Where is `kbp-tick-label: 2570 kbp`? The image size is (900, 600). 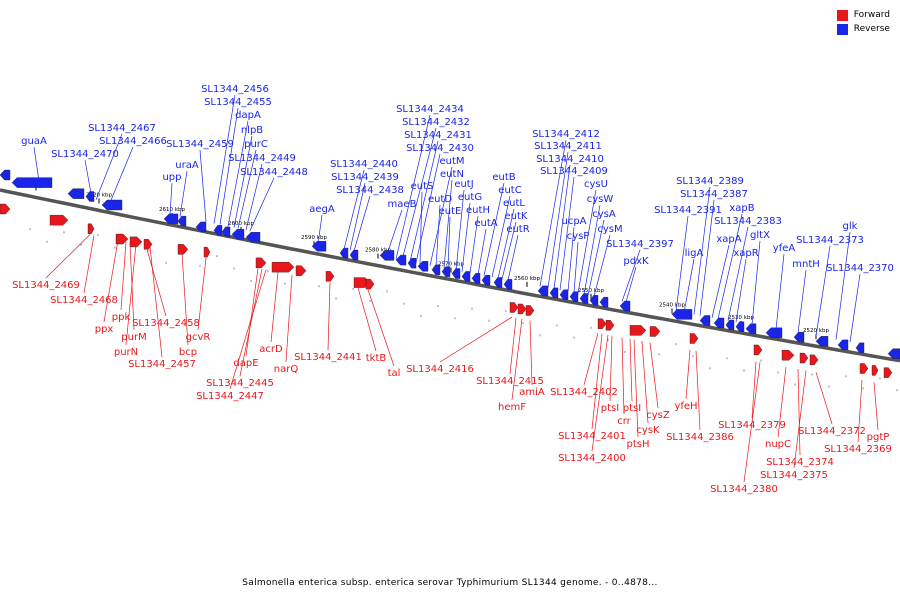 kbp-tick-label: 2570 kbp is located at coordinates (451, 265).